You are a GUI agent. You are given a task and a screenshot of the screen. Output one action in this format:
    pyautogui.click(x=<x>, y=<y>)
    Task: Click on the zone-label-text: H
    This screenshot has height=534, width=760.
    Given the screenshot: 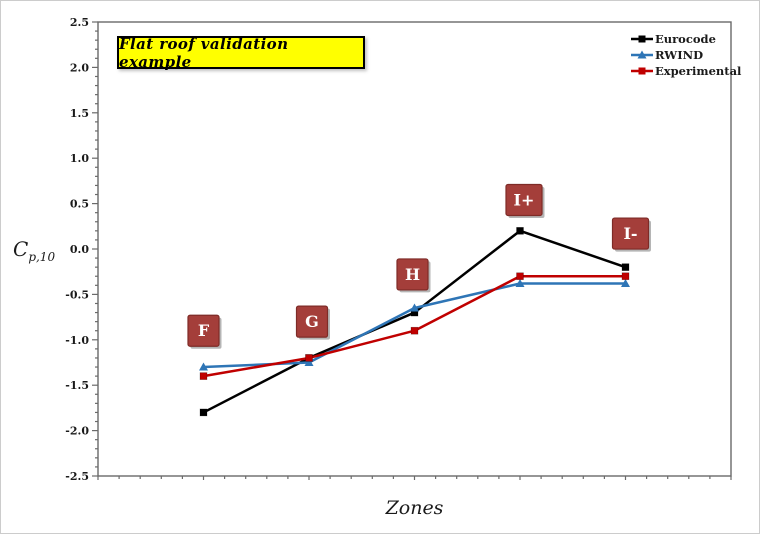 What is the action you would take?
    pyautogui.click(x=412, y=274)
    